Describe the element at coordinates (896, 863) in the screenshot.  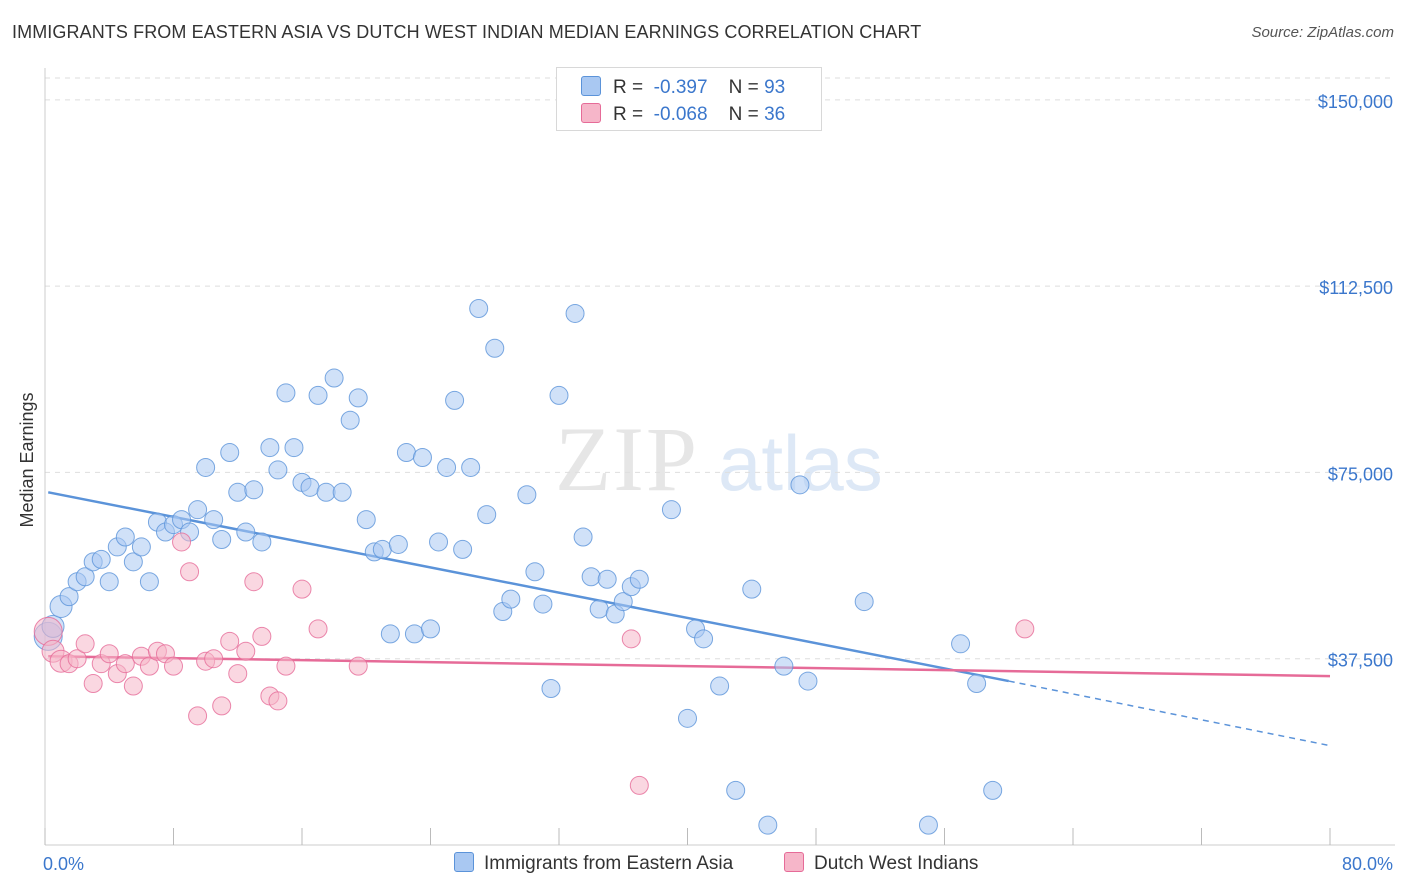
I see `legend-label: Dutch West Indians` at that location.